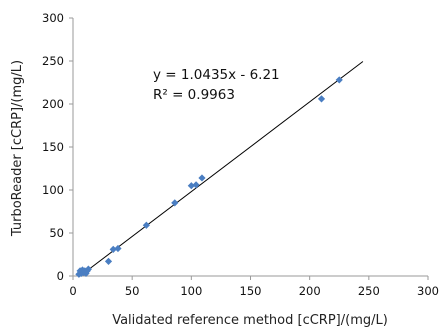 Image resolution: width=448 pixels, height=331 pixels. What do you see at coordinates (53, 147) in the screenshot?
I see `y-tick-label: 150` at bounding box center [53, 147].